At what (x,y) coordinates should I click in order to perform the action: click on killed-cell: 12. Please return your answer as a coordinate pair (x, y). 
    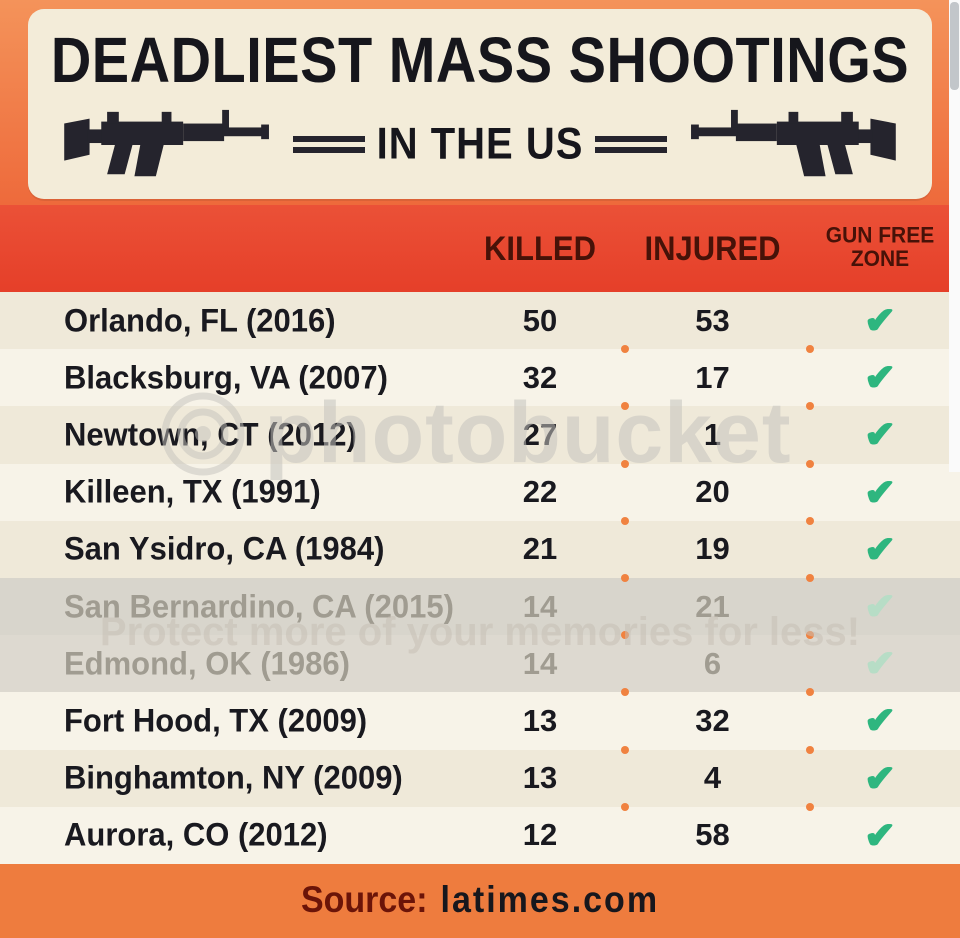
    Looking at the image, I should click on (540, 835).